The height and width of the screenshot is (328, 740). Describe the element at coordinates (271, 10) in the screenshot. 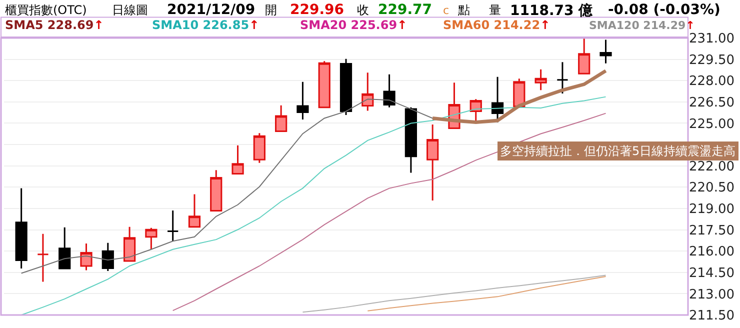

I see `text: 開` at that location.